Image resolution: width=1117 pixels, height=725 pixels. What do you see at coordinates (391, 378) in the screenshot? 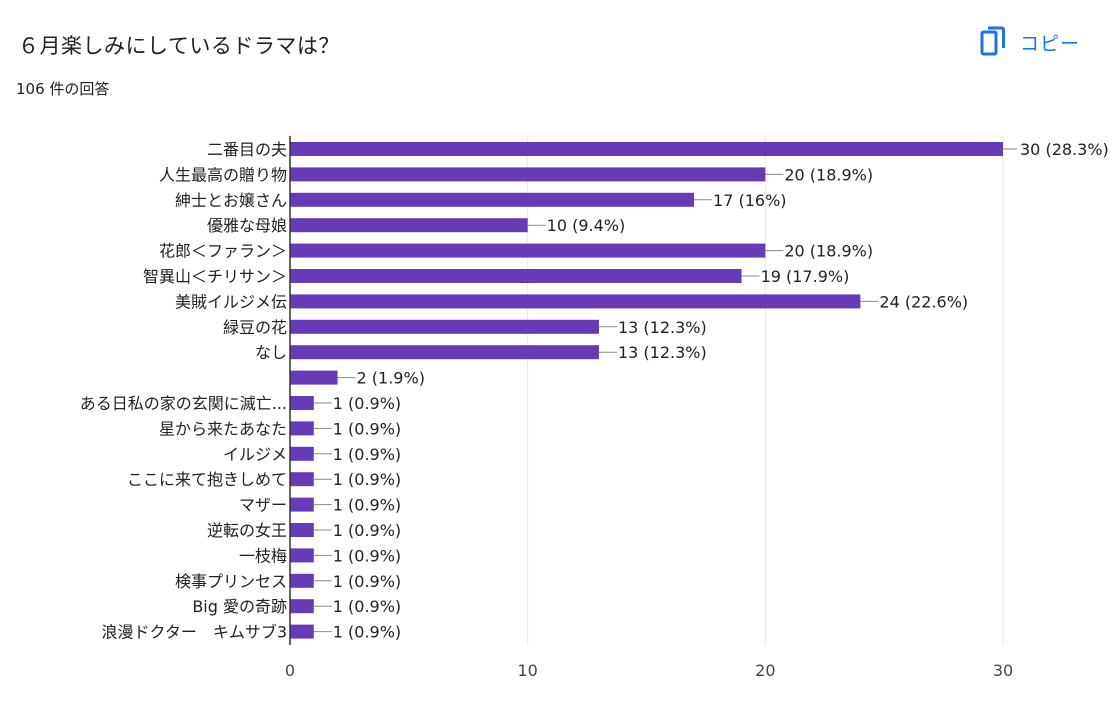
I see `data-label: 2 (1.9%)` at bounding box center [391, 378].